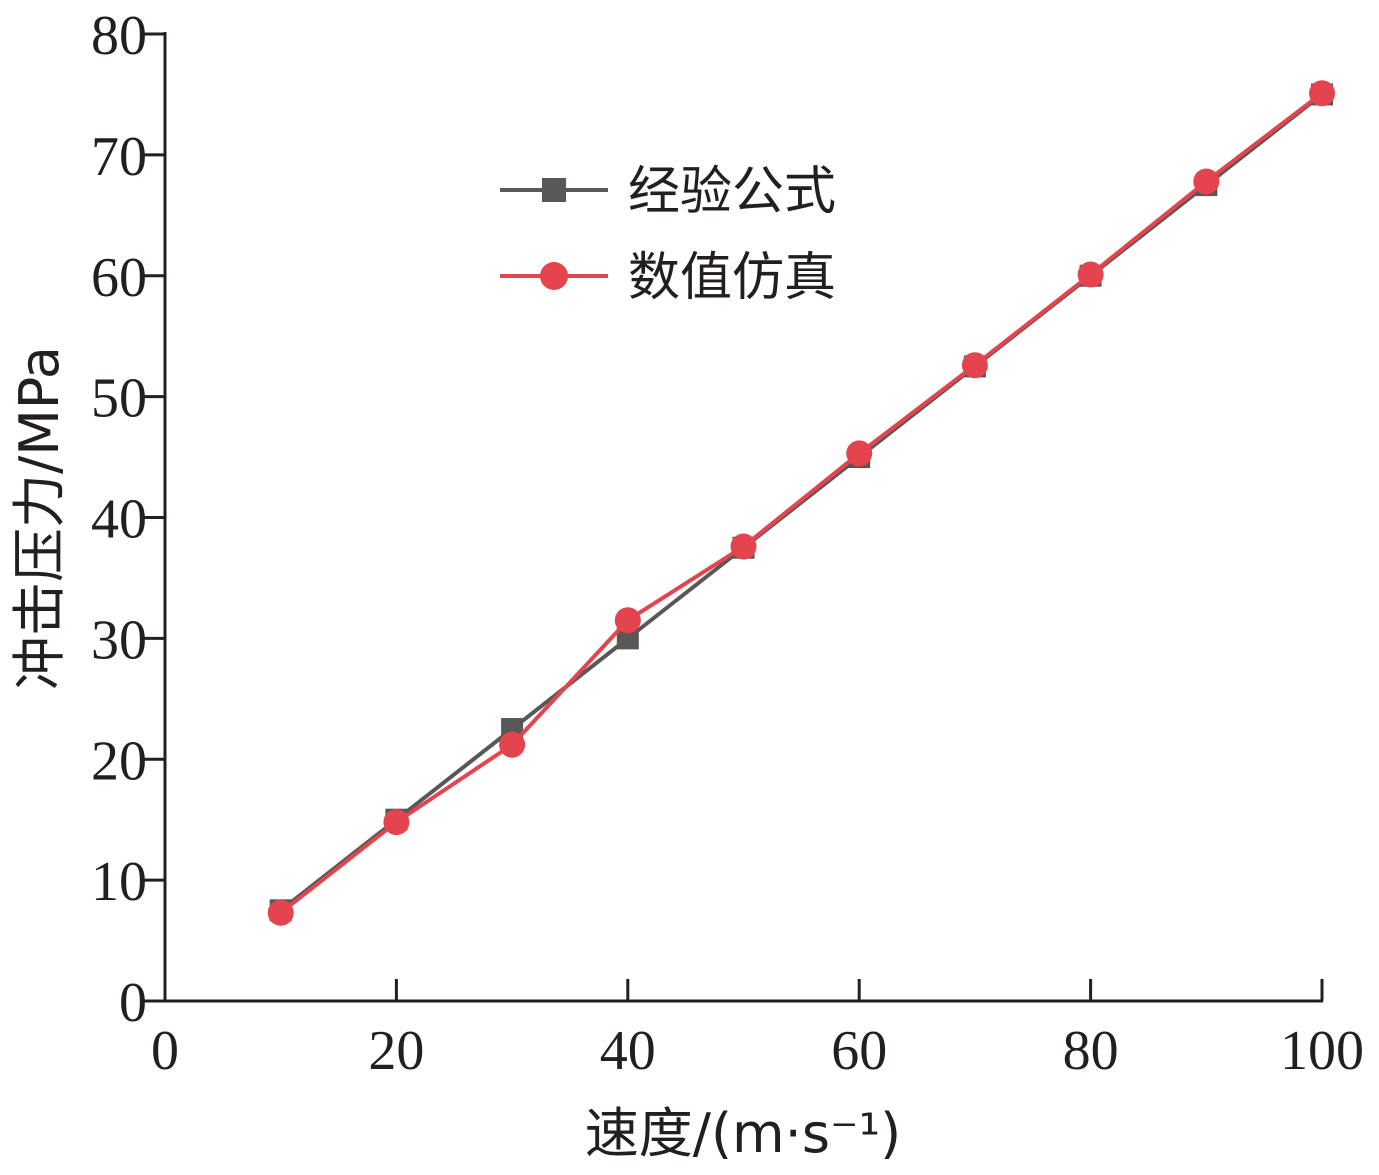 The height and width of the screenshot is (1175, 1379). I want to click on x-tick-label: 60, so click(859, 1051).